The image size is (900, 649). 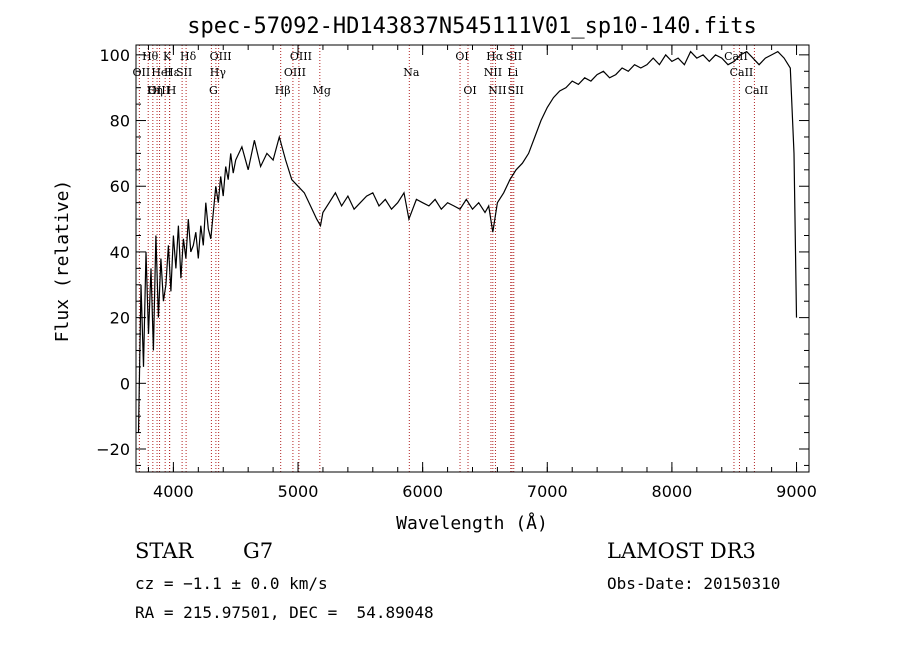 What do you see at coordinates (188, 56) in the screenshot?
I see `line-marker-label: Hδ` at bounding box center [188, 56].